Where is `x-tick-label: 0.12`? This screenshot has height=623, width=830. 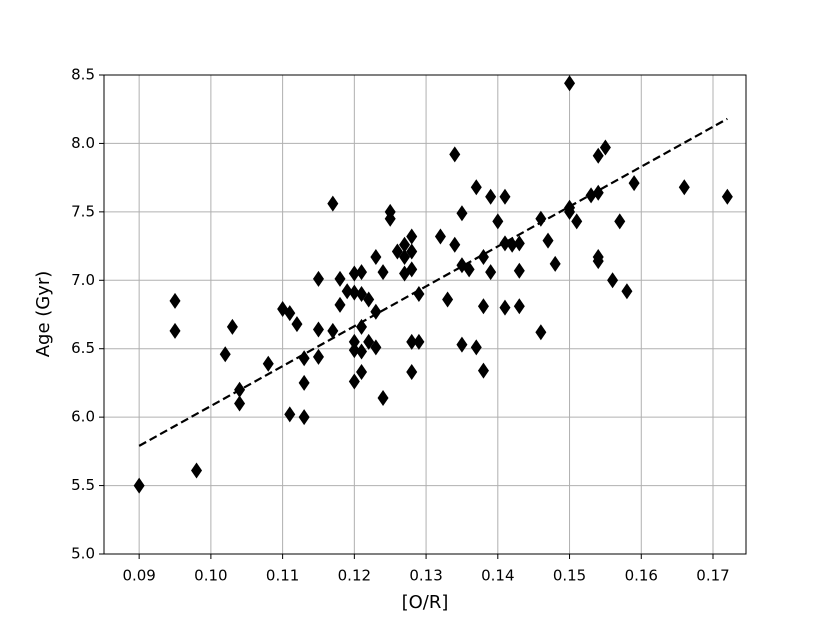
x-tick-label: 0.12 is located at coordinates (354, 576).